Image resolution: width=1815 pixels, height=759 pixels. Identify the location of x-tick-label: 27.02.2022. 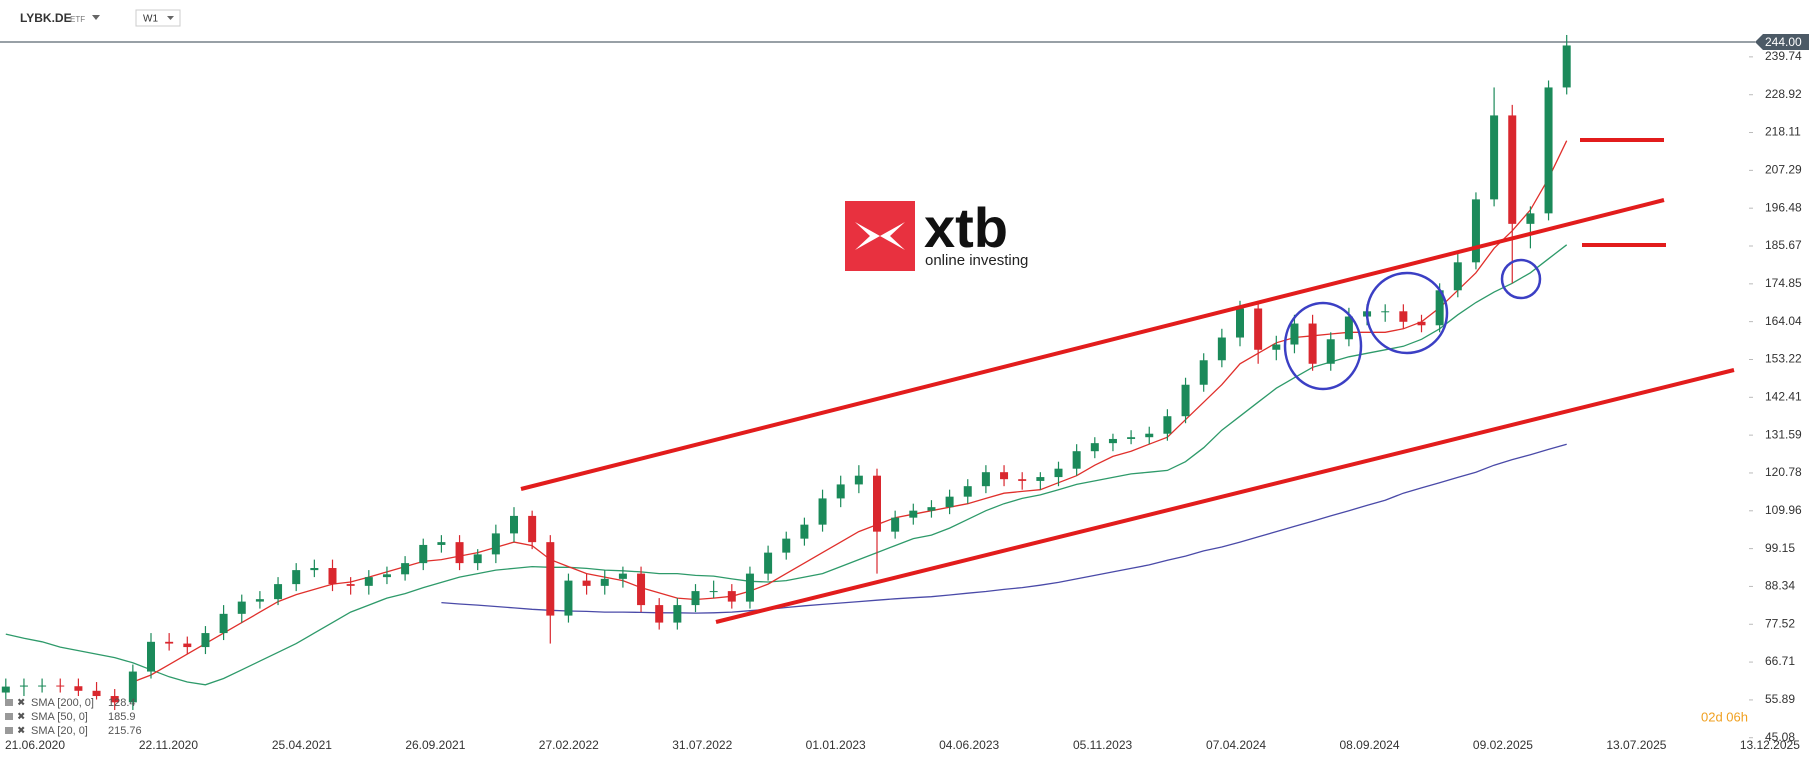
(569, 745).